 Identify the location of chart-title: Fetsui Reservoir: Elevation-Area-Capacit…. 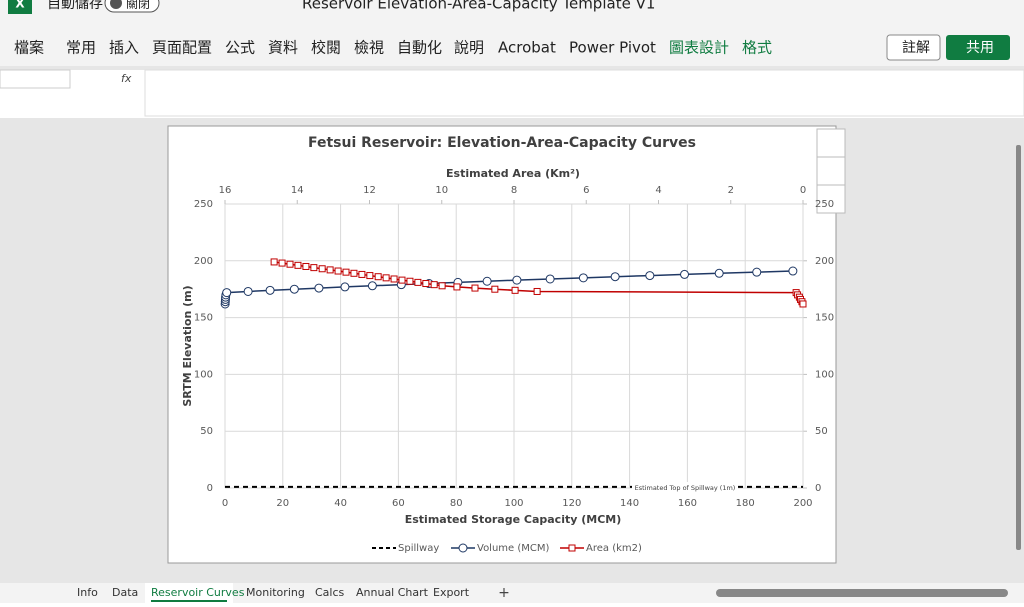
(502, 143).